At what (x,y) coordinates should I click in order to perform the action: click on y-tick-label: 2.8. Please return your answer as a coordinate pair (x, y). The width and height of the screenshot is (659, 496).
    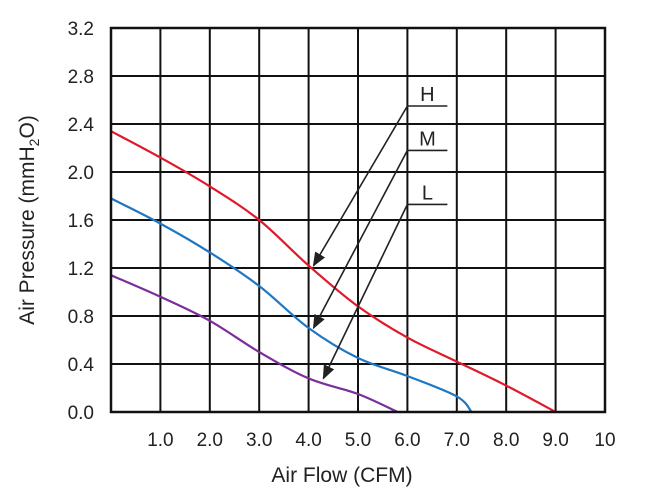
    Looking at the image, I should click on (81, 77).